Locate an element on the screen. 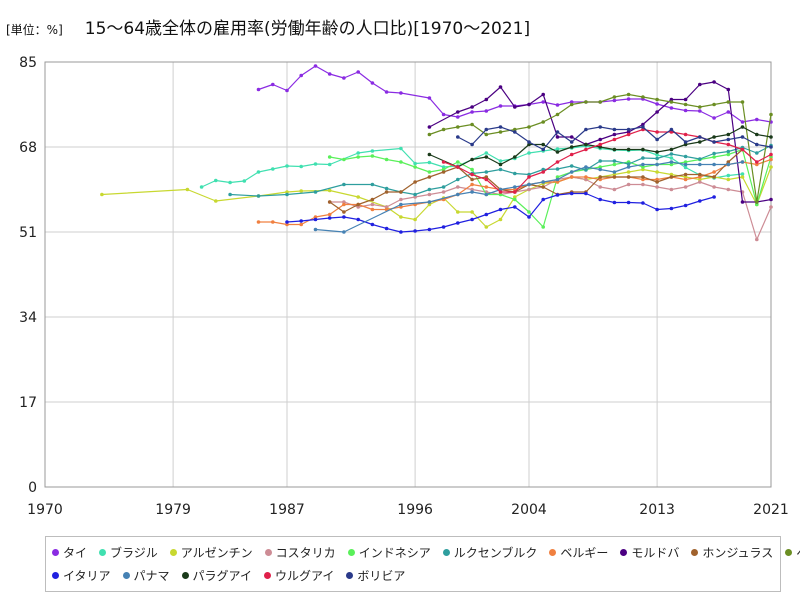  legend-marker is located at coordinates (624, 552).